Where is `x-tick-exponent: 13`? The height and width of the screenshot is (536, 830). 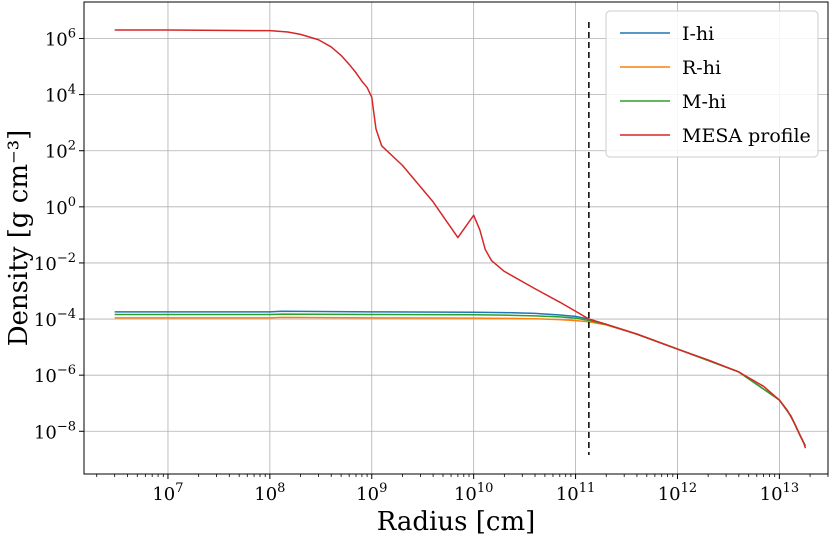 x-tick-exponent: 13 is located at coordinates (791, 488).